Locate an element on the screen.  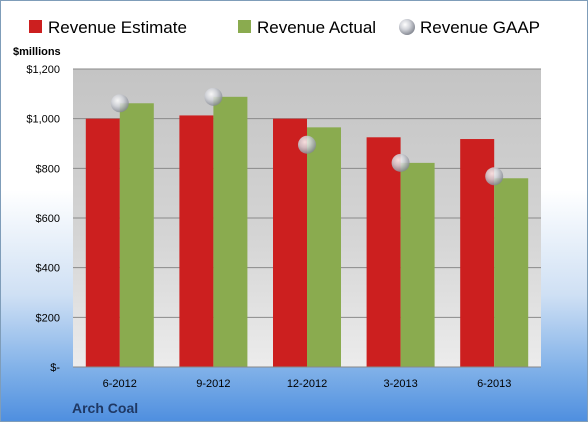
x-tick-label: 3-2013 is located at coordinates (400, 384).